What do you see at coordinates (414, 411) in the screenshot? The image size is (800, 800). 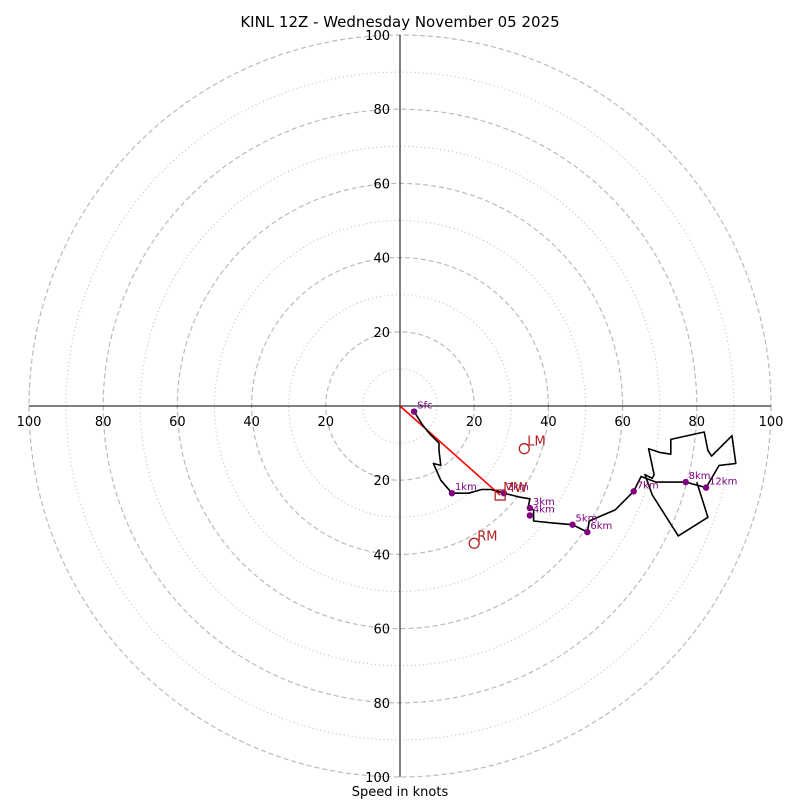 I see `height-marker-sfc` at bounding box center [414, 411].